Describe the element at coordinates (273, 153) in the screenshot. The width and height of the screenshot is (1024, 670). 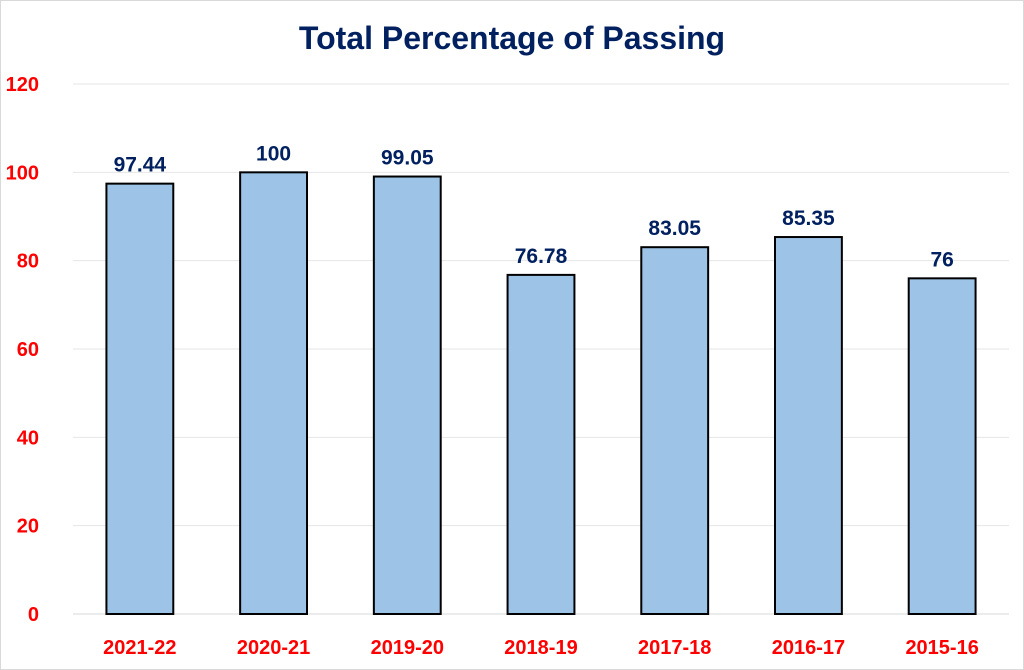
I see `data-label-2020-21: 100` at that location.